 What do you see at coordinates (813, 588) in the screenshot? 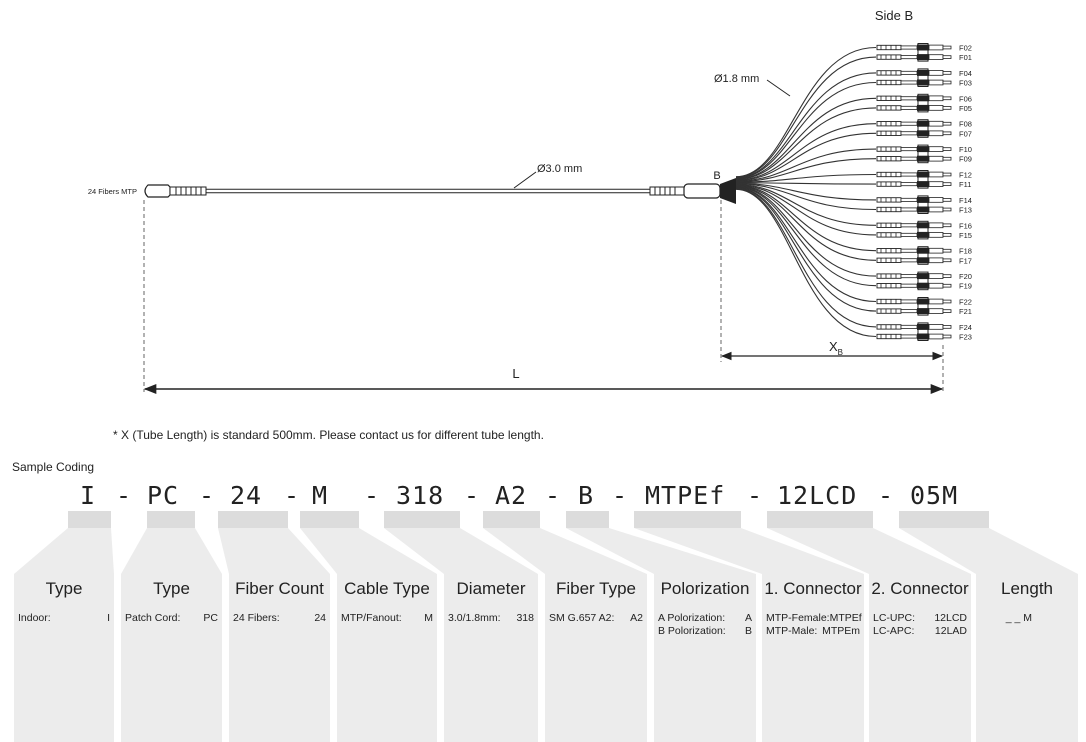
I see `column-header: 1. Connector` at bounding box center [813, 588].